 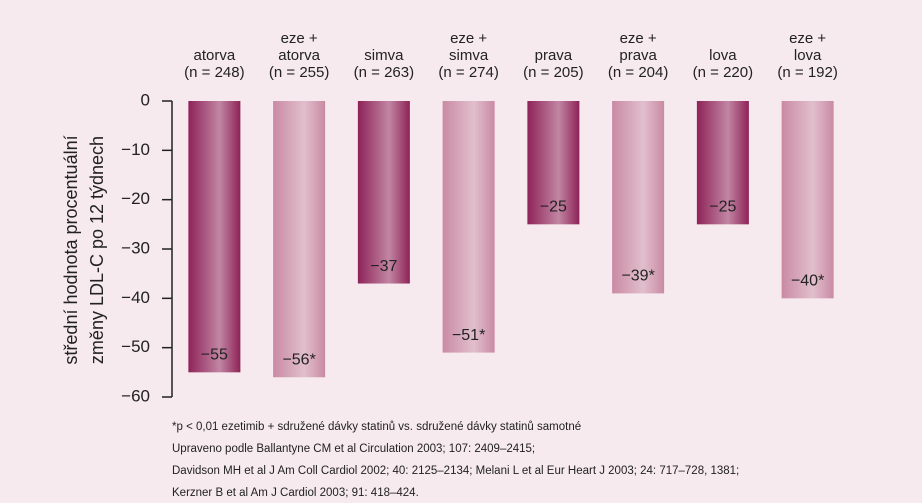 What do you see at coordinates (135, 346) in the screenshot?
I see `y-tick-label: −50` at bounding box center [135, 346].